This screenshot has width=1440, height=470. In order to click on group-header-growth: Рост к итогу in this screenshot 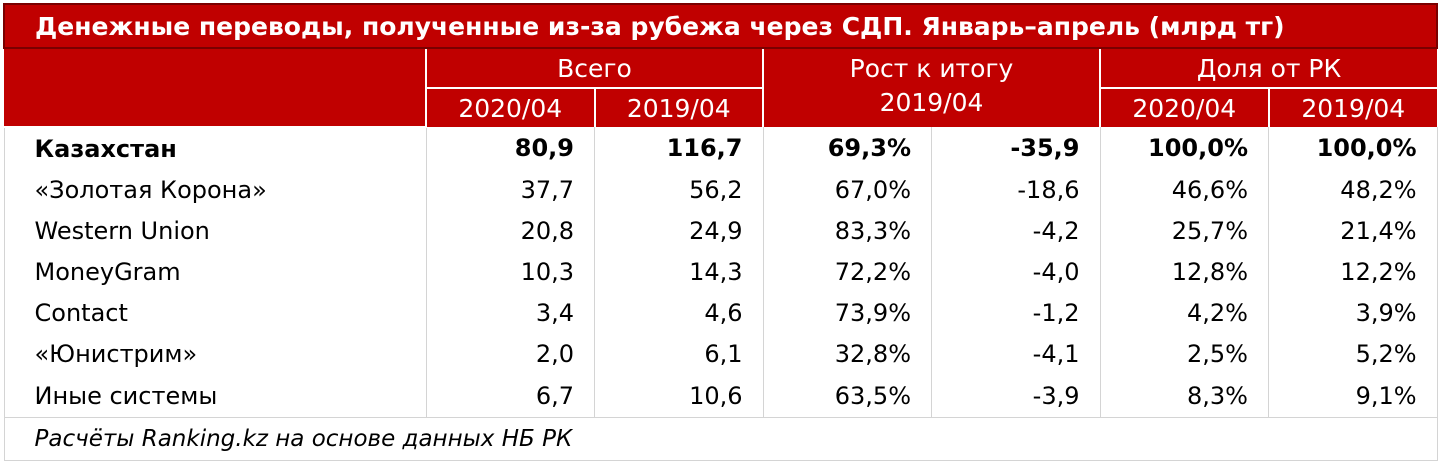, I will do `click(932, 68)`.